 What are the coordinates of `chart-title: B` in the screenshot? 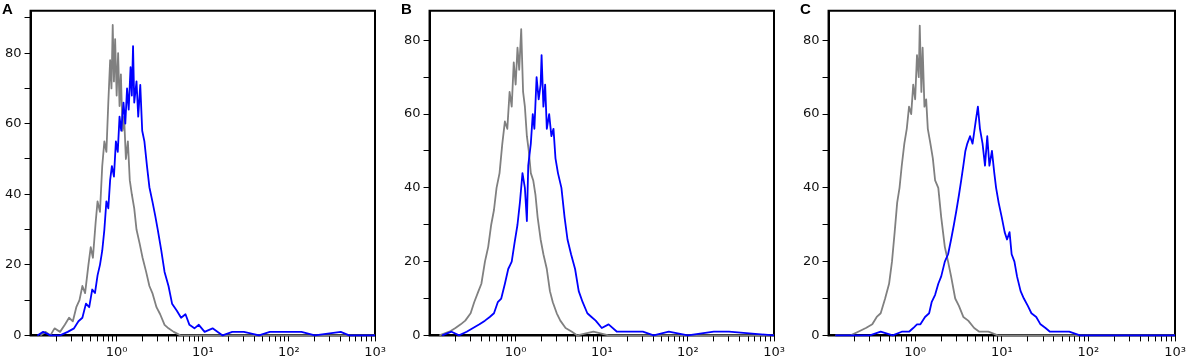 It's located at (406, 8).